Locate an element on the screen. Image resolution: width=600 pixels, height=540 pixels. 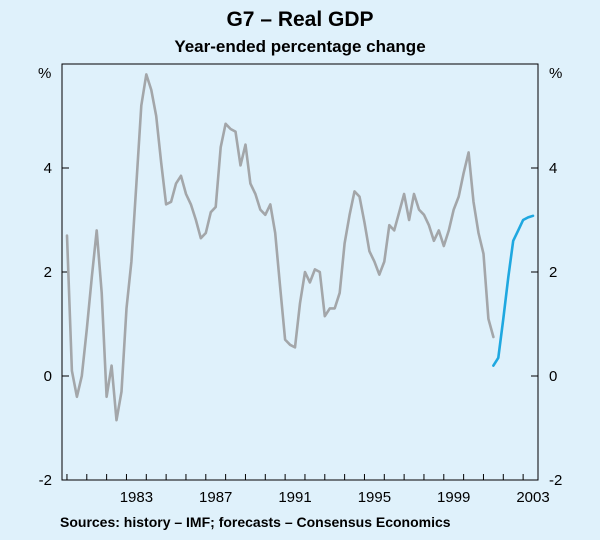
x-tick-label: 1983 is located at coordinates (136, 497).